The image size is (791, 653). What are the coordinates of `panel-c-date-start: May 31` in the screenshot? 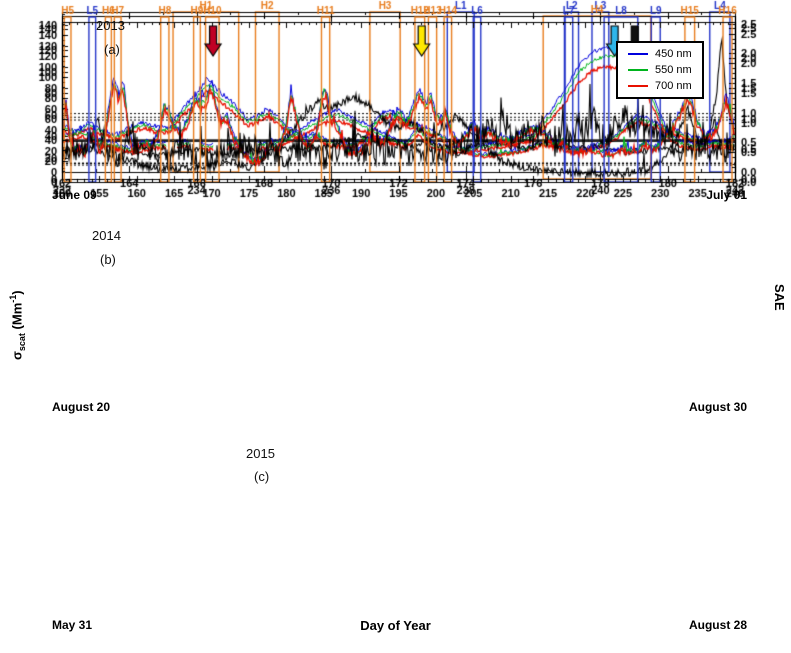 It's located at (72, 625).